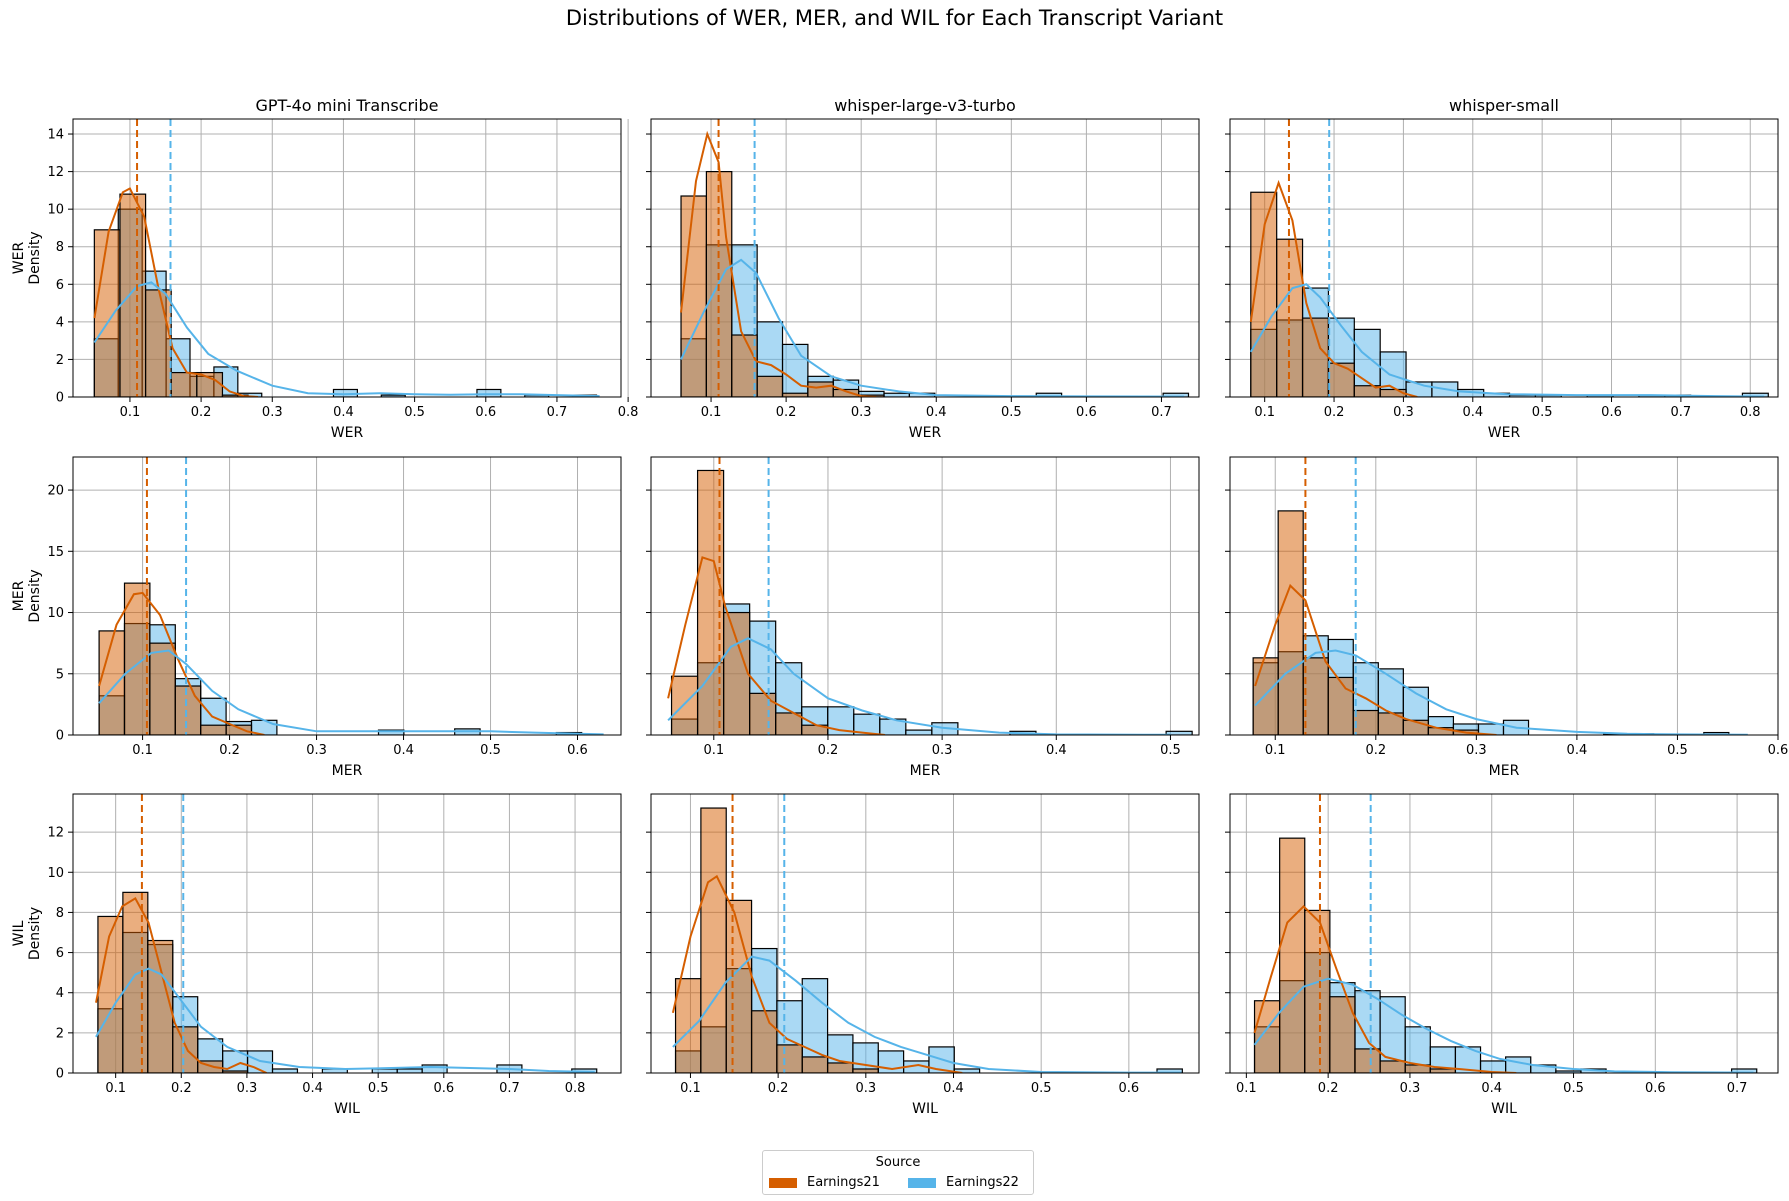  What do you see at coordinates (898, 1162) in the screenshot?
I see `legend-title: Source` at bounding box center [898, 1162].